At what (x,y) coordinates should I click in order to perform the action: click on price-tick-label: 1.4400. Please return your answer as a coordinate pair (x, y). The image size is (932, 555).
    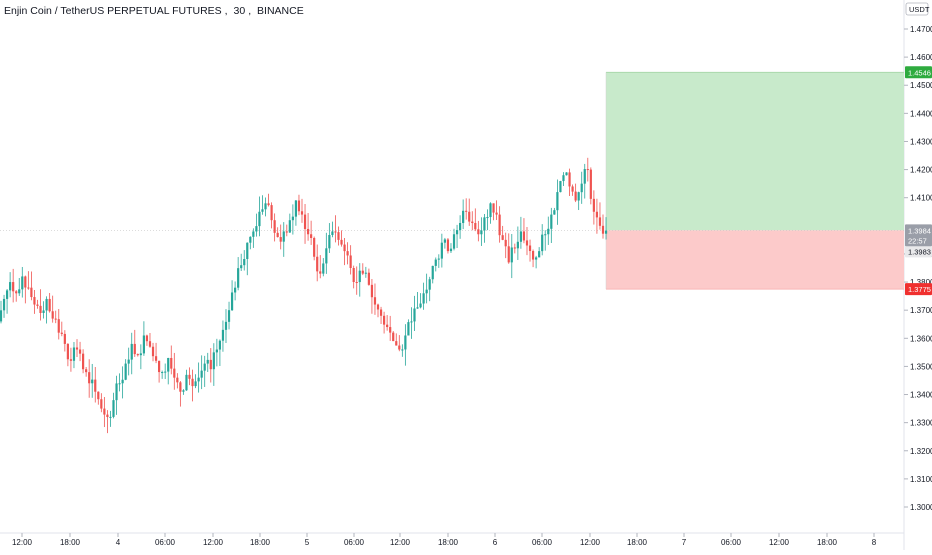
    Looking at the image, I should click on (921, 113).